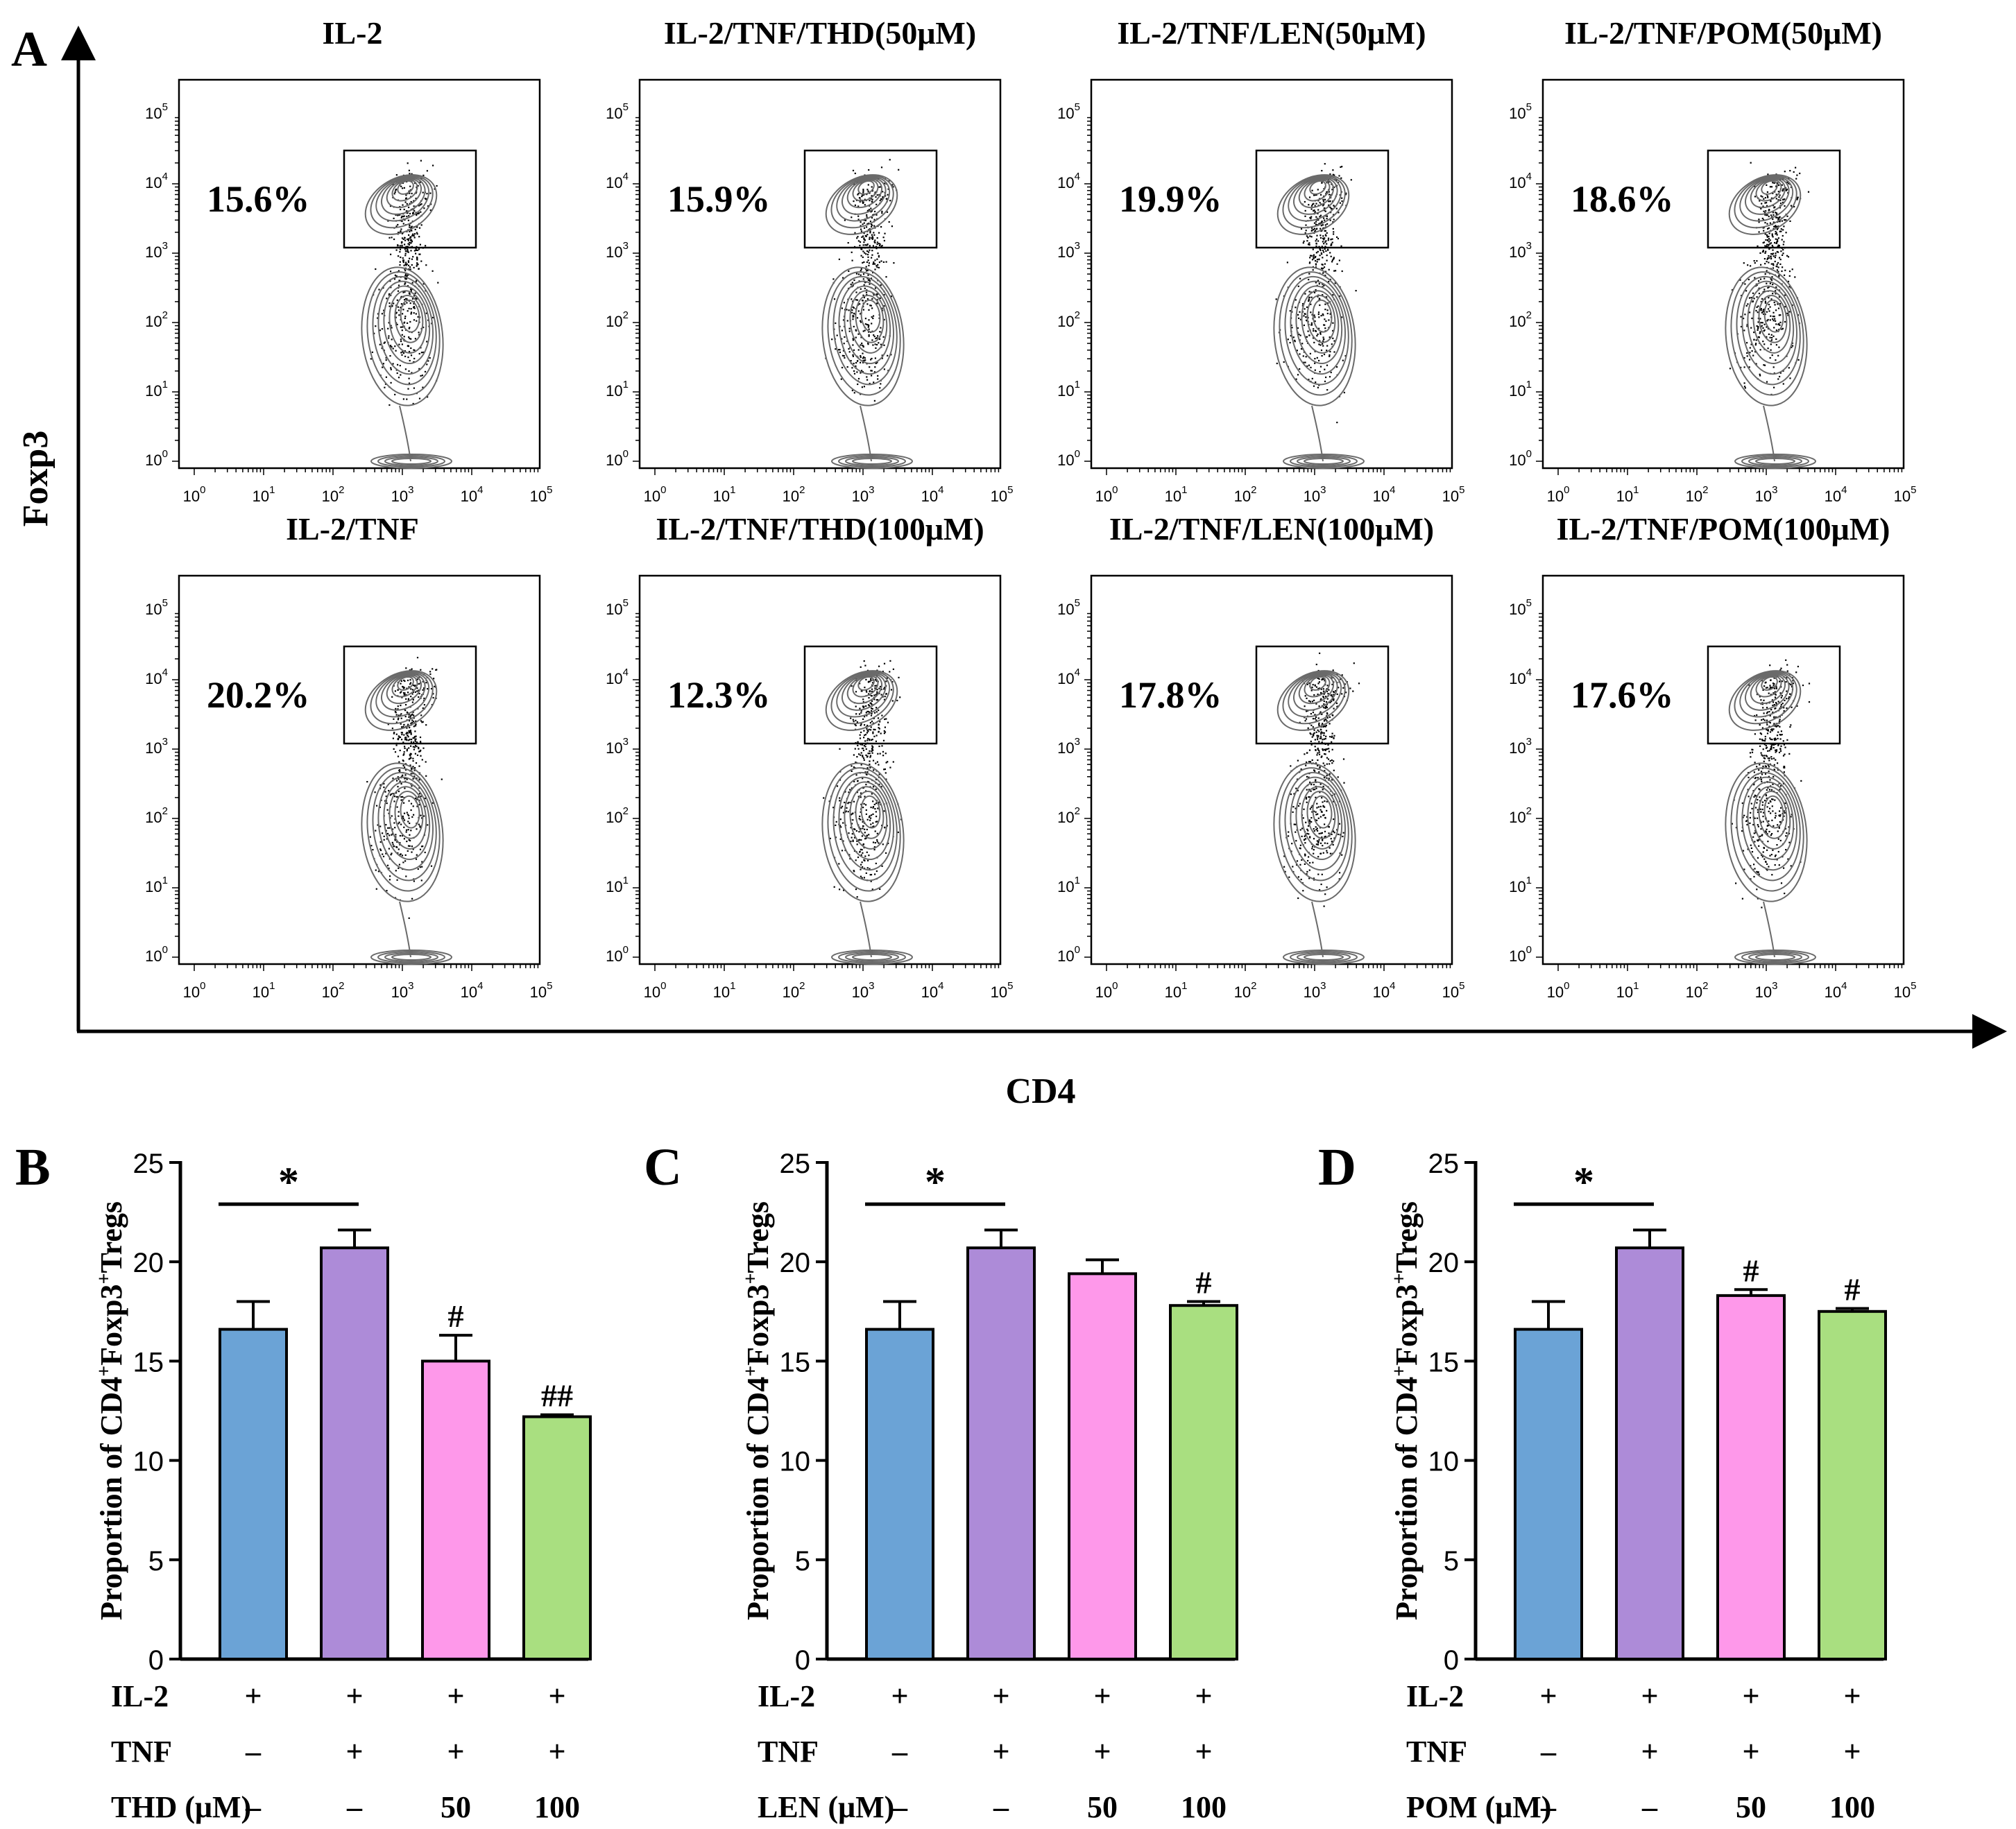  What do you see at coordinates (156, 458) in the screenshot?
I see `y-tick-label: 10⁰` at bounding box center [156, 458].